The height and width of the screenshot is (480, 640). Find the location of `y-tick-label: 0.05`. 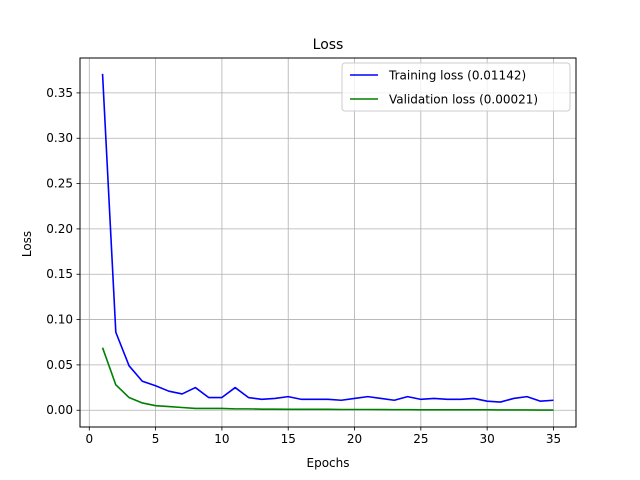

y-tick-label: 0.05 is located at coordinates (59, 365).